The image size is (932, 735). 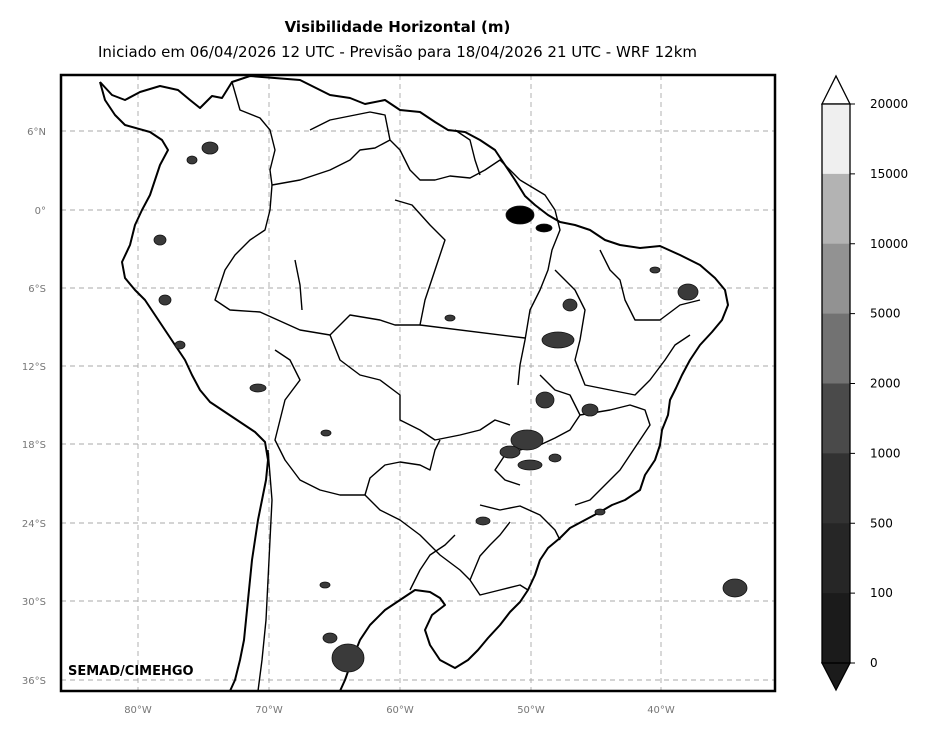 I want to click on lat-tick-label: 24°S, so click(x=34, y=524).